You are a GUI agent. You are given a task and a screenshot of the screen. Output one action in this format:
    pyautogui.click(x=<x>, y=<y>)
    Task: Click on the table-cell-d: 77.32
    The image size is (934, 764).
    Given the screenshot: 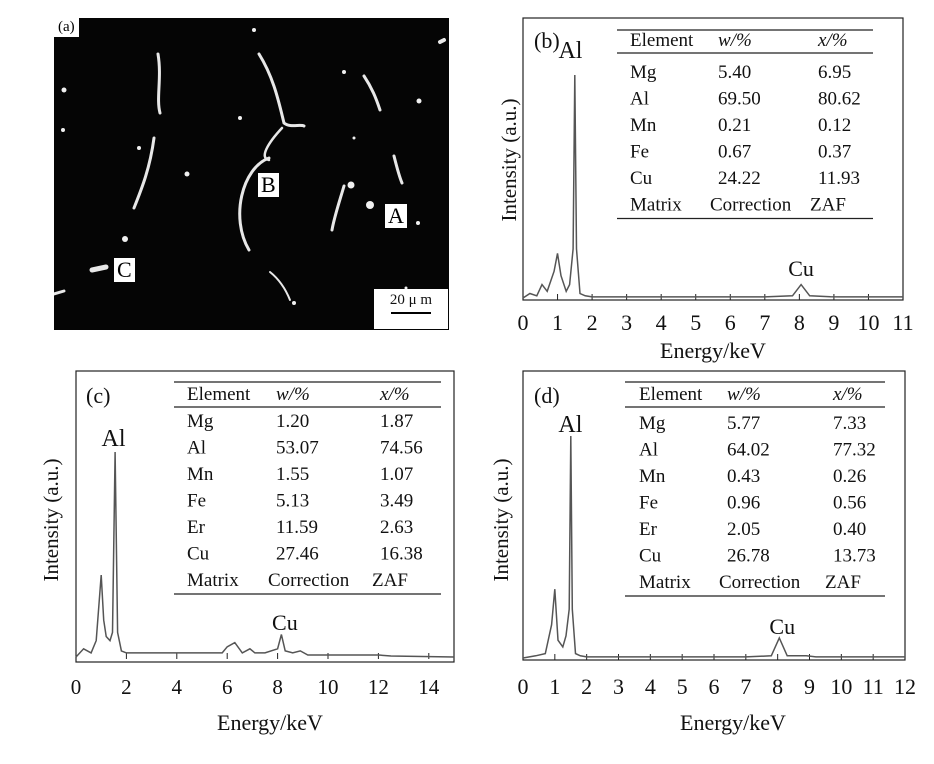 What is the action you would take?
    pyautogui.click(x=854, y=450)
    